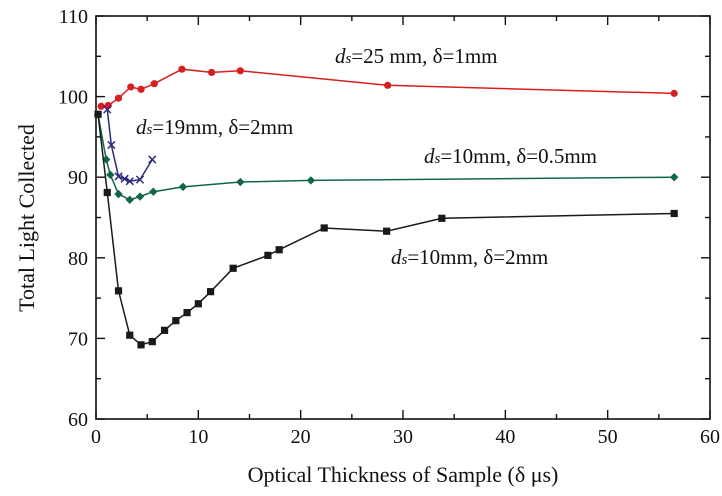 This screenshot has width=722, height=496. I want to click on x-axis-label: Optical Thickness of Sample (δ μs), so click(403, 474).